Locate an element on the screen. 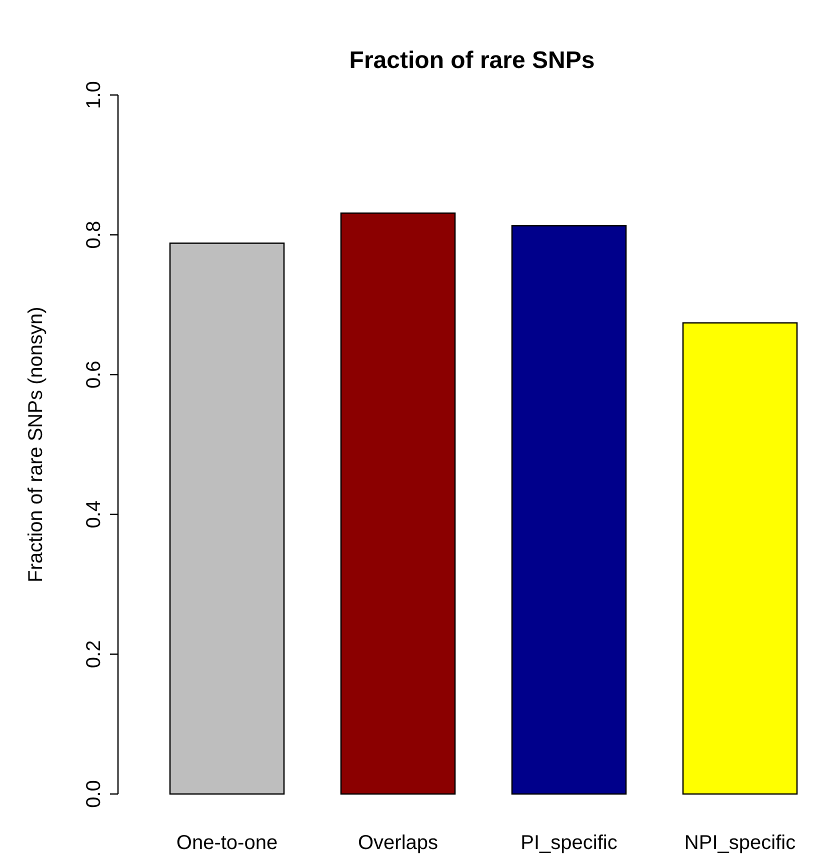 This screenshot has height=863, width=822. y-tick-label: 1.0 is located at coordinates (94, 95).